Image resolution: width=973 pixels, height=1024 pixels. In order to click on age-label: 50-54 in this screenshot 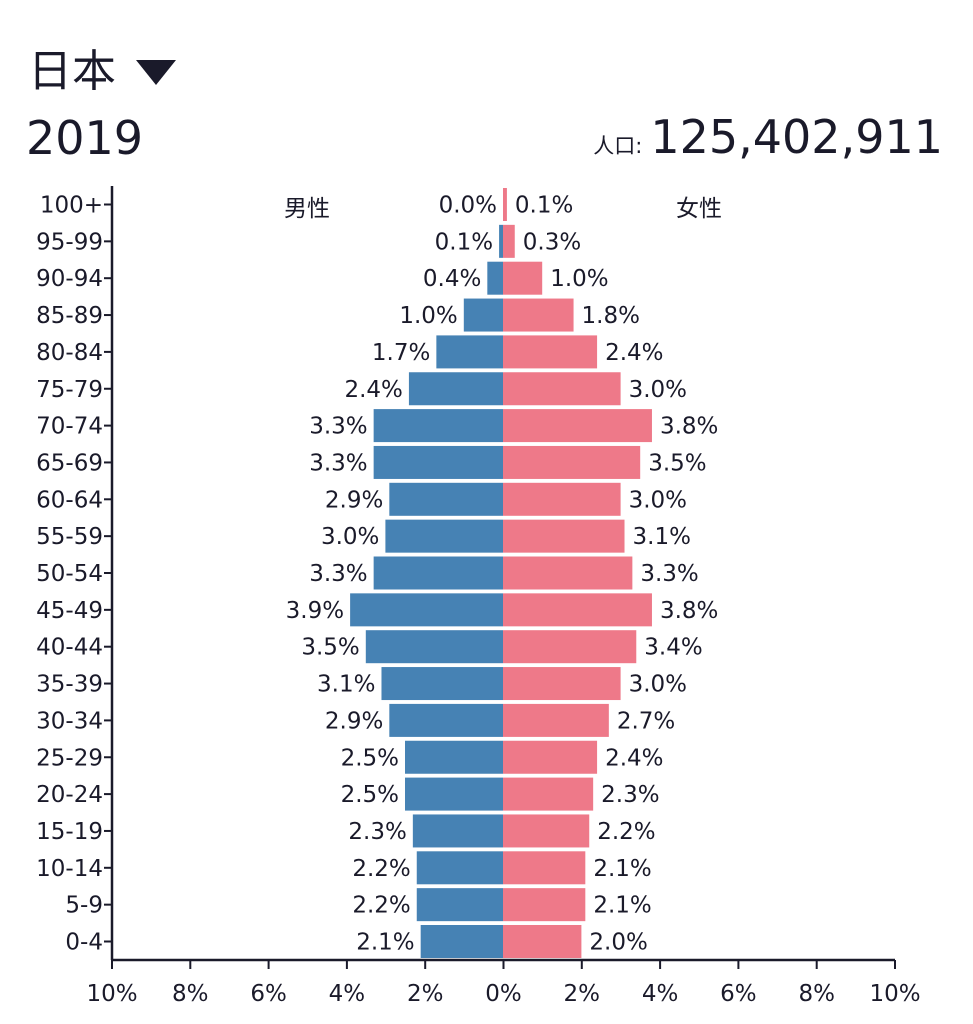, I will do `click(69, 574)`.